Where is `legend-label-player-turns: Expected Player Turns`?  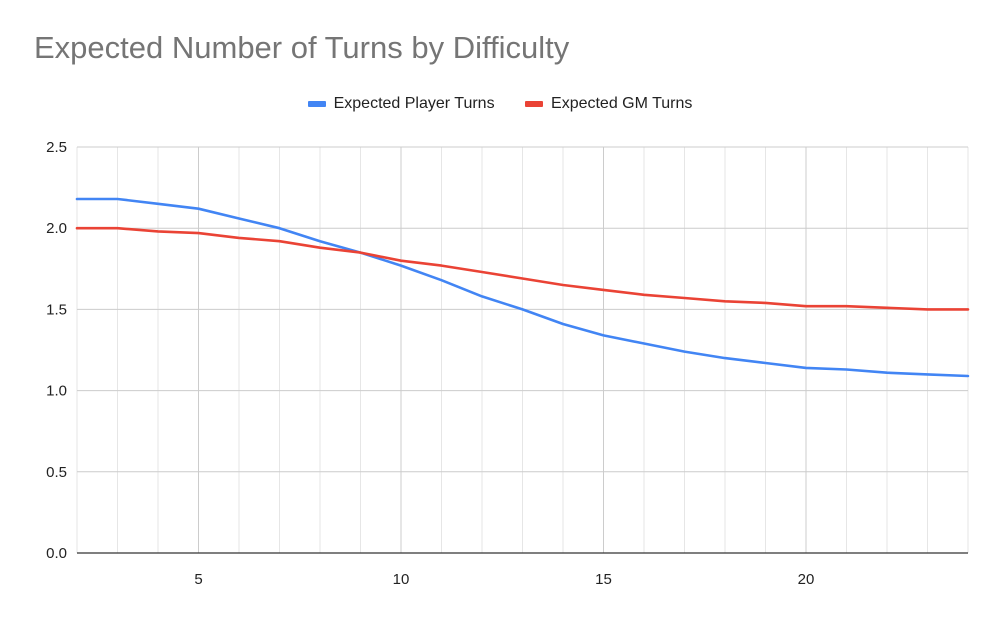
legend-label-player-turns: Expected Player Turns is located at coordinates (414, 103).